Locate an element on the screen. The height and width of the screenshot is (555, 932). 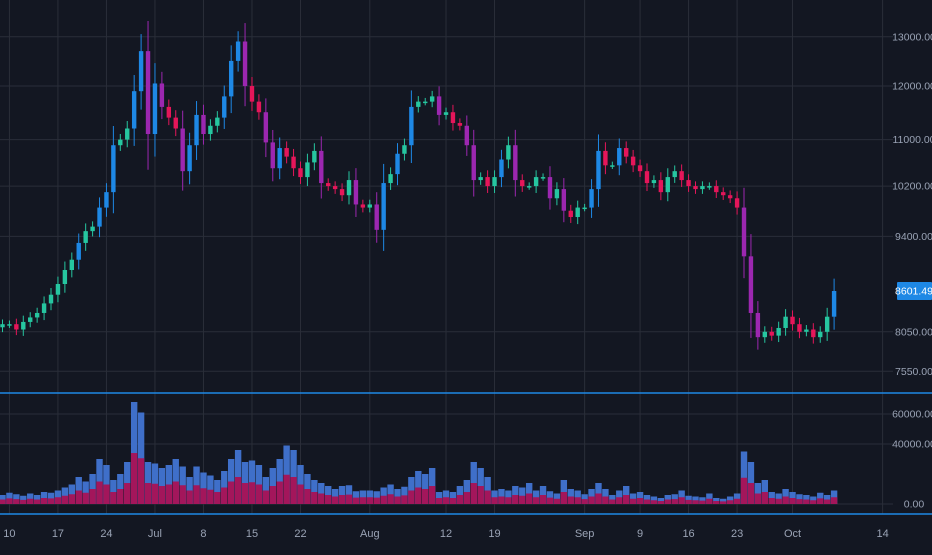
time-tick-label: 10 is located at coordinates (9, 534).